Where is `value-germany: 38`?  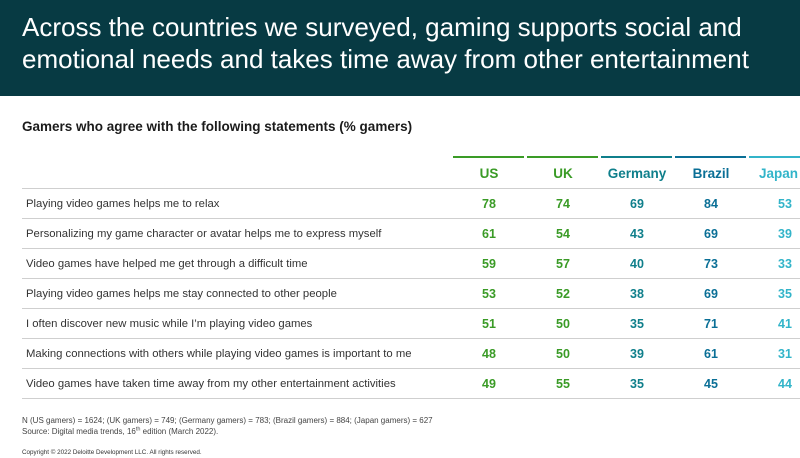 value-germany: 38 is located at coordinates (637, 293).